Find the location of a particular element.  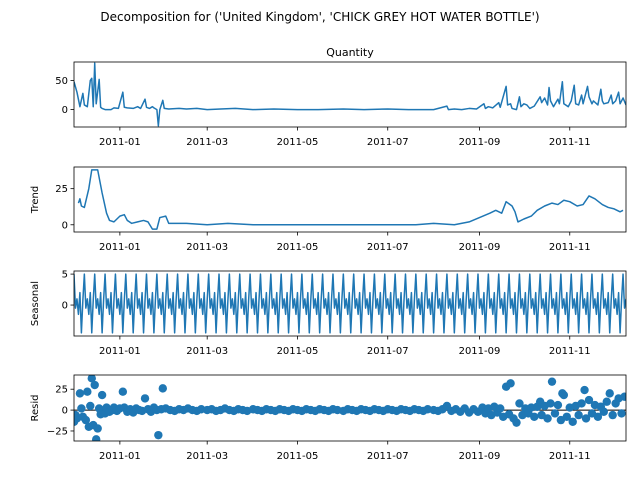

xtick-label-seasonal-0: 2011-01 is located at coordinates (120, 351).